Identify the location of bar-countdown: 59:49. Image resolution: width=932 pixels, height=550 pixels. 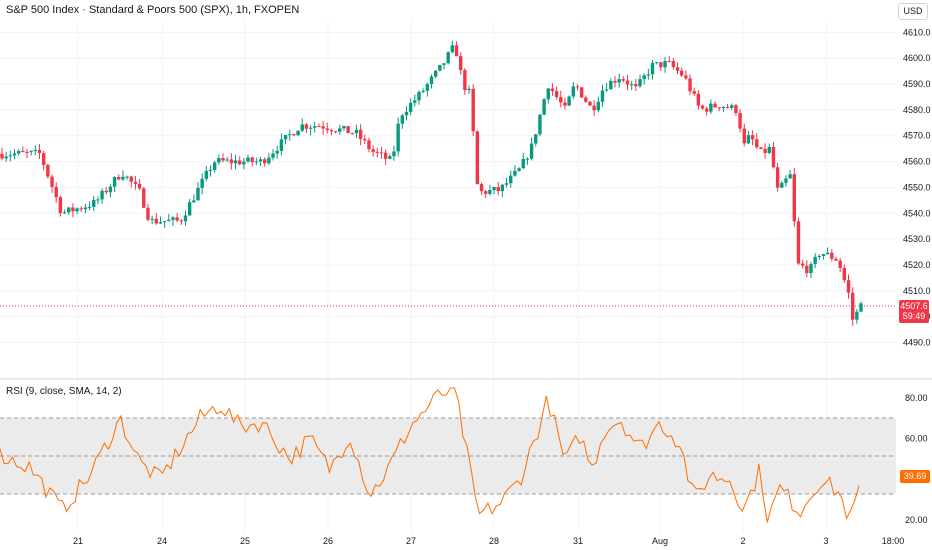
(914, 316).